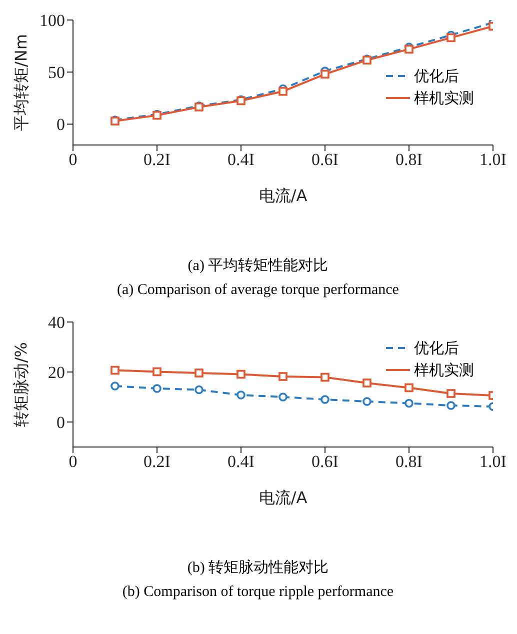 The width and height of the screenshot is (517, 634). What do you see at coordinates (56, 322) in the screenshot?
I see `y-tick-label: 40` at bounding box center [56, 322].